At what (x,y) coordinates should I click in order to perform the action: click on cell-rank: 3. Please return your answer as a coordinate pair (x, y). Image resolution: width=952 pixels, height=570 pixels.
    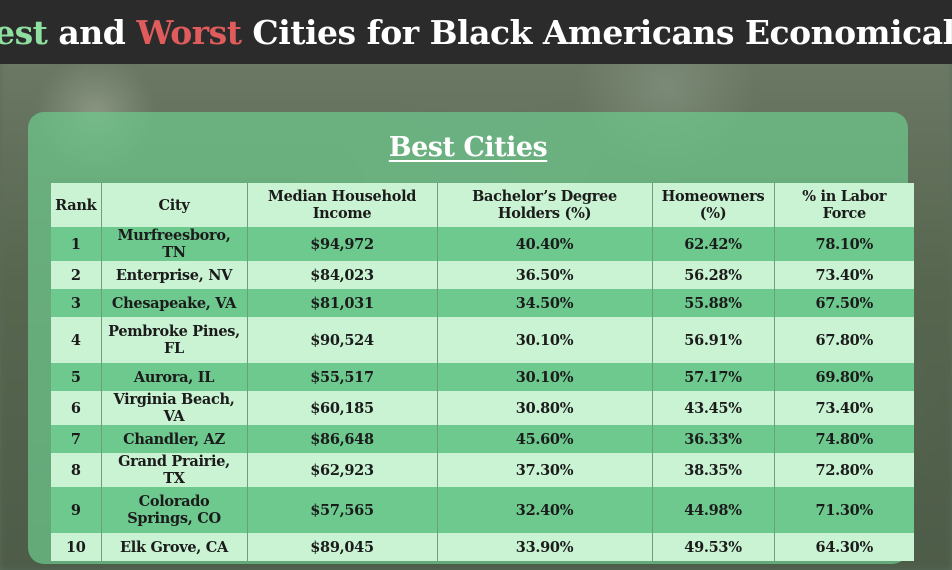
    Looking at the image, I should click on (76, 303).